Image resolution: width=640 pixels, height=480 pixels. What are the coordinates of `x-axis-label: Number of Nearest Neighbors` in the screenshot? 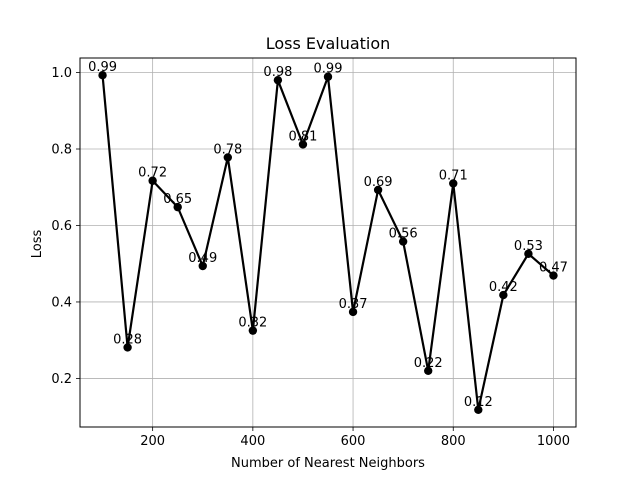 It's located at (328, 463).